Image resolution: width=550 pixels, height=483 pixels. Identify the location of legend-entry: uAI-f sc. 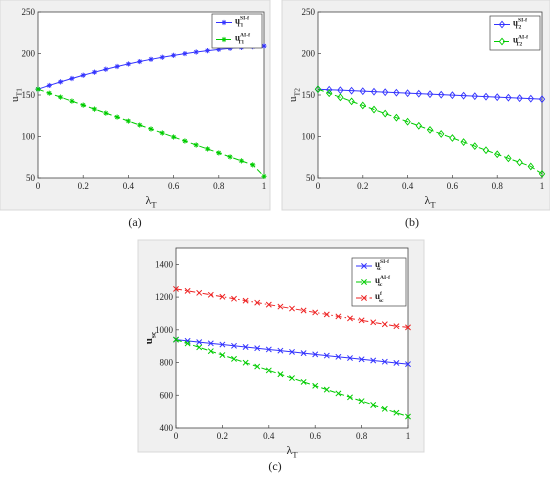
(382, 281).